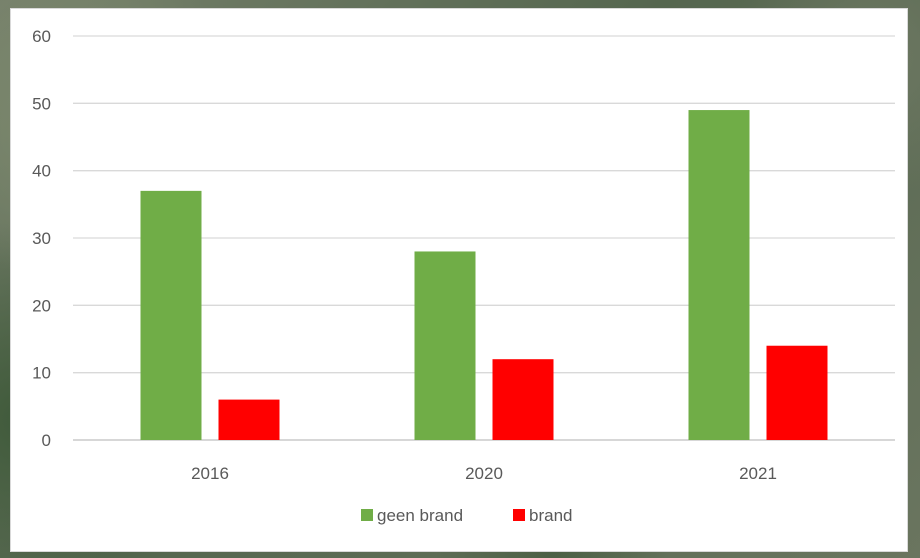 This screenshot has width=920, height=558. I want to click on x-category-label: 2021, so click(758, 473).